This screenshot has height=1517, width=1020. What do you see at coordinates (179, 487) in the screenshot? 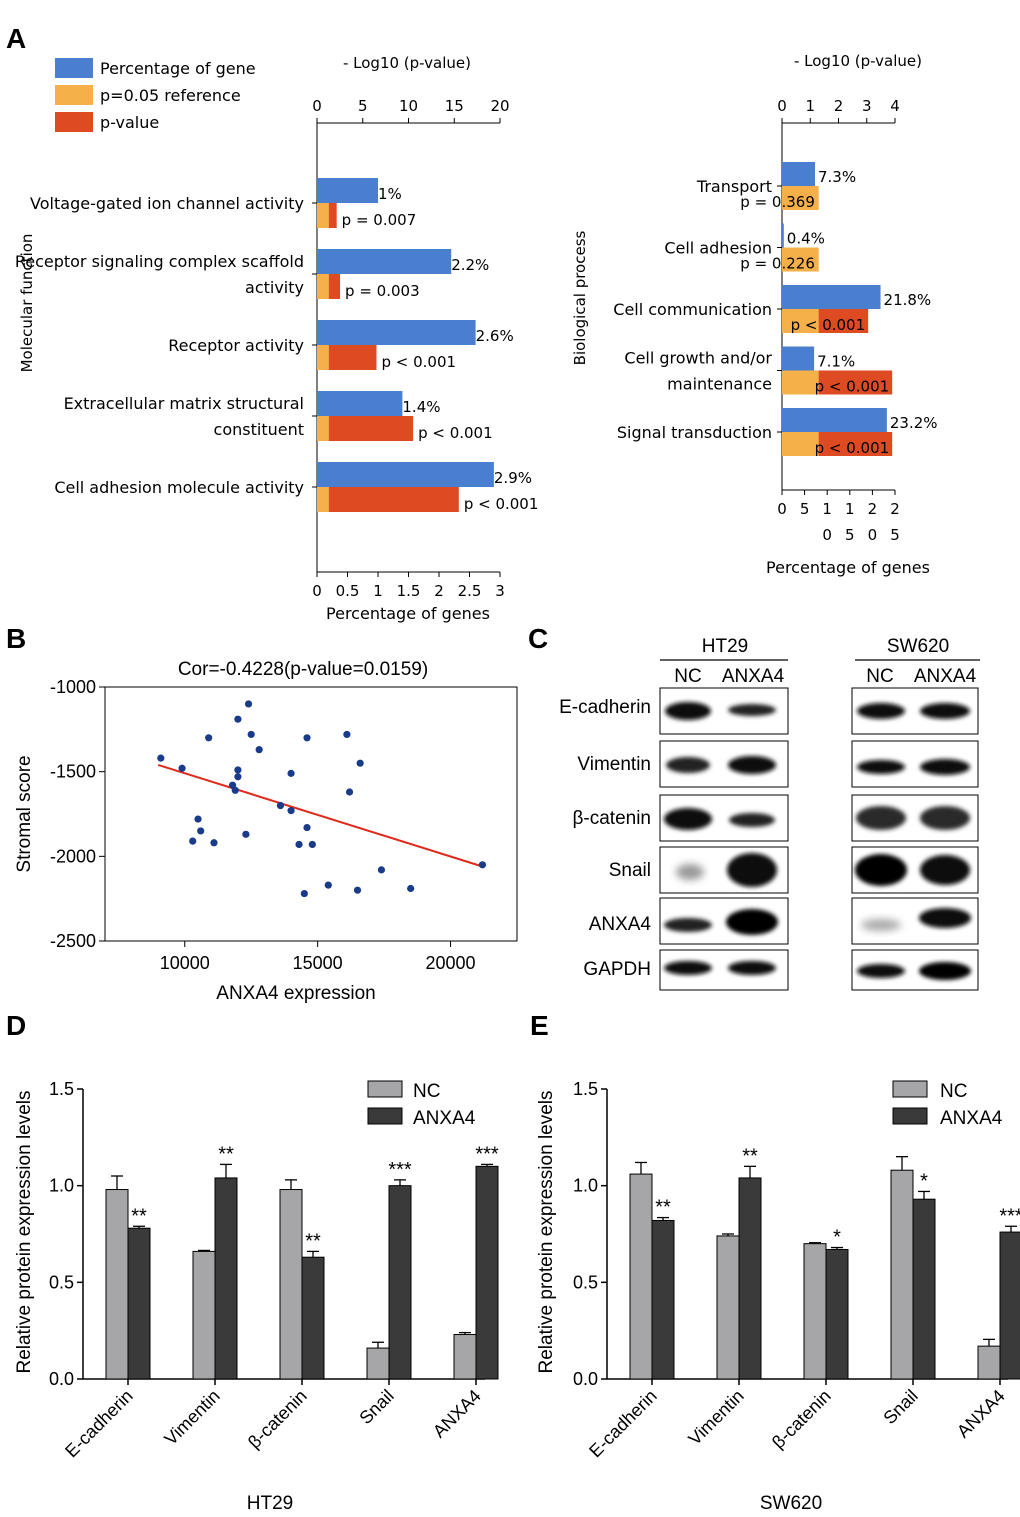
I see `category-label: Cell adhesion molecule activity` at bounding box center [179, 487].